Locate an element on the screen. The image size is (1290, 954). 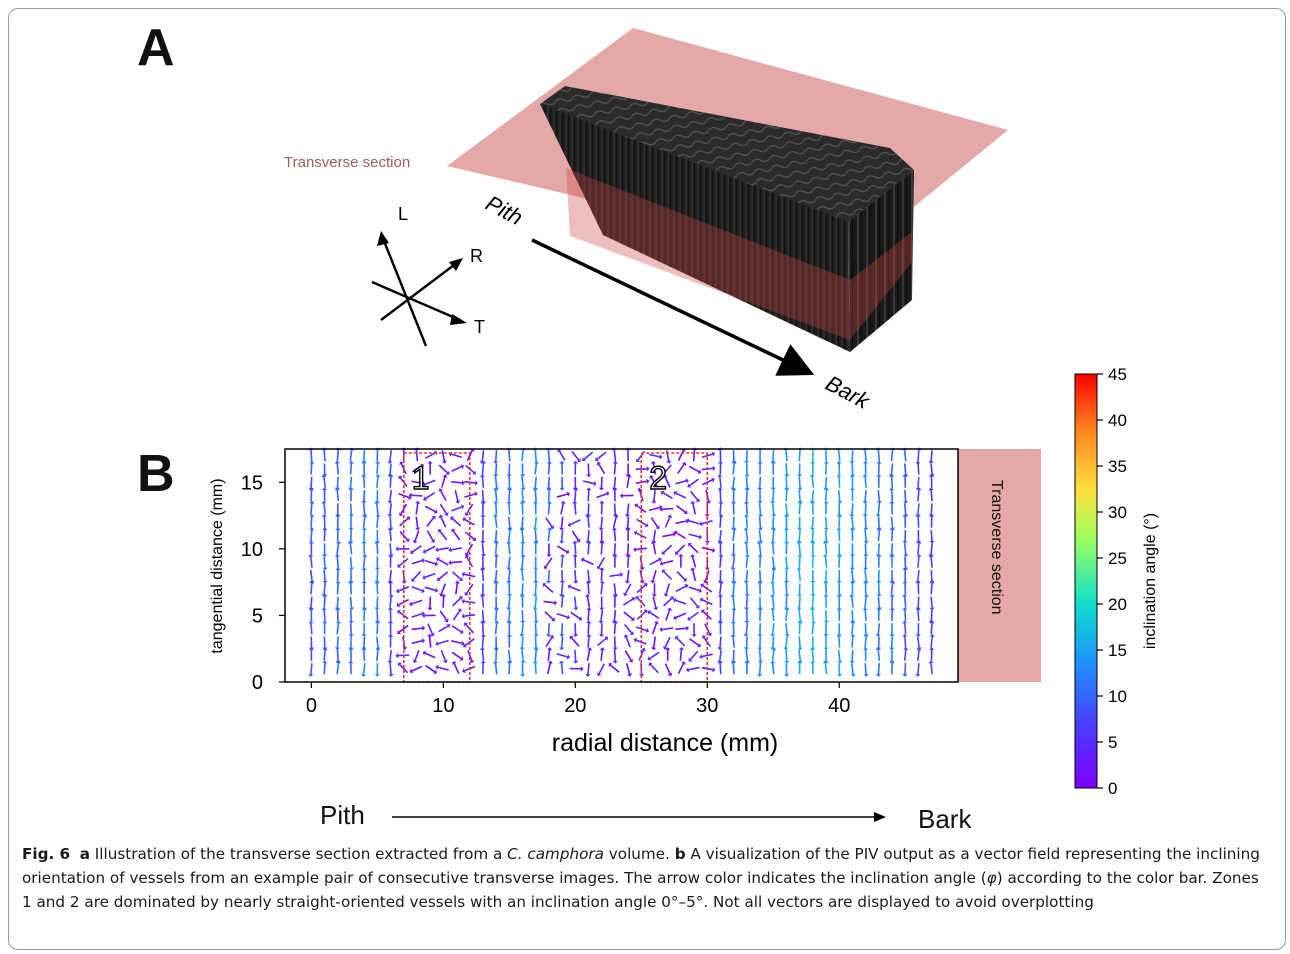
colorbar-tick-label: 0 is located at coordinates (1112, 788).